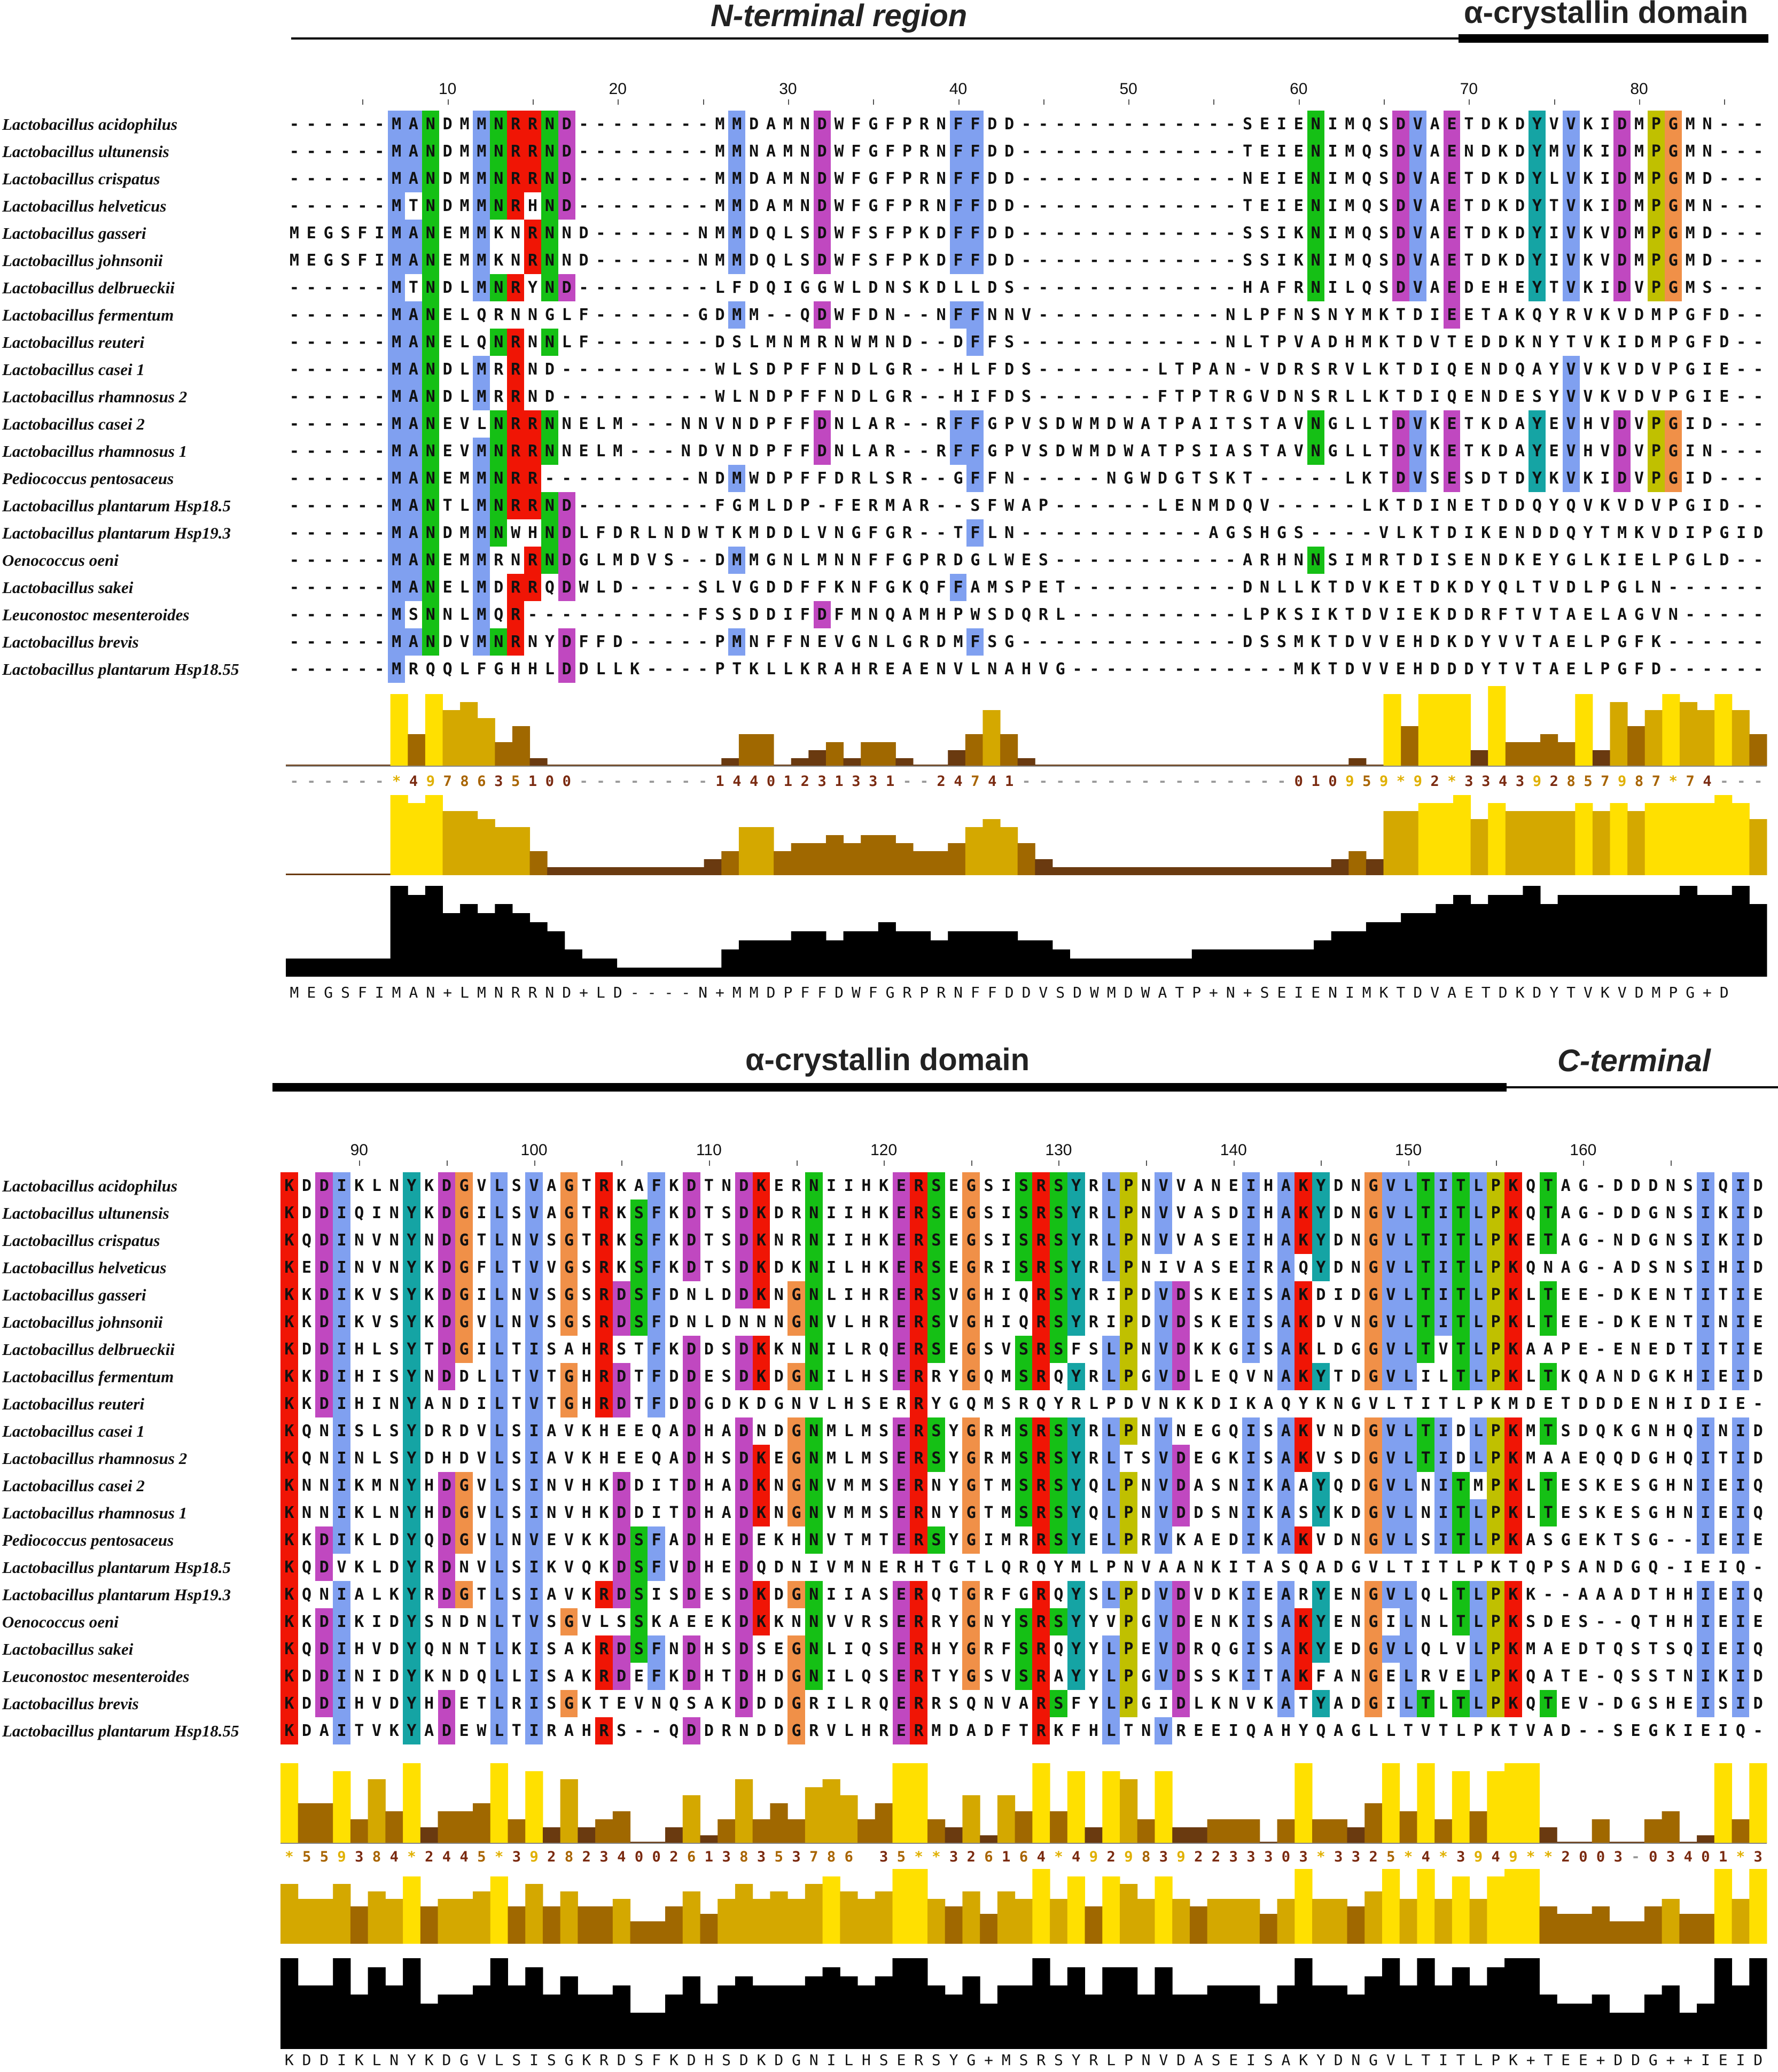  What do you see at coordinates (1520, 993) in the screenshot?
I see `consensus-residue: K` at bounding box center [1520, 993].